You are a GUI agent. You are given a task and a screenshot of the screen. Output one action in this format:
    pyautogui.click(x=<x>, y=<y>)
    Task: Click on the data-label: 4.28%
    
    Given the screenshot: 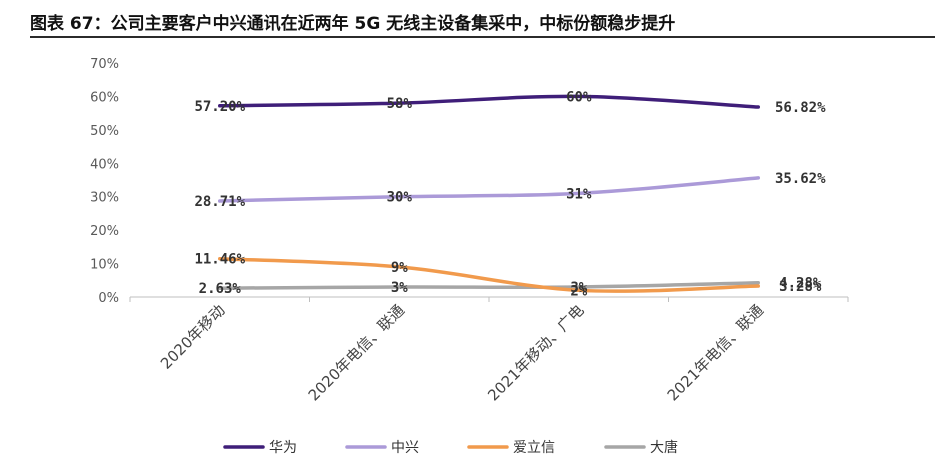 What is the action you would take?
    pyautogui.click(x=800, y=284)
    